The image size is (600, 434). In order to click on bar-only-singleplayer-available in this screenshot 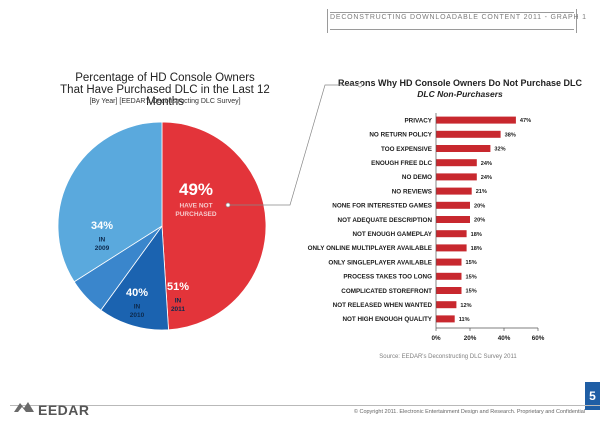, I will do `click(449, 262)`.